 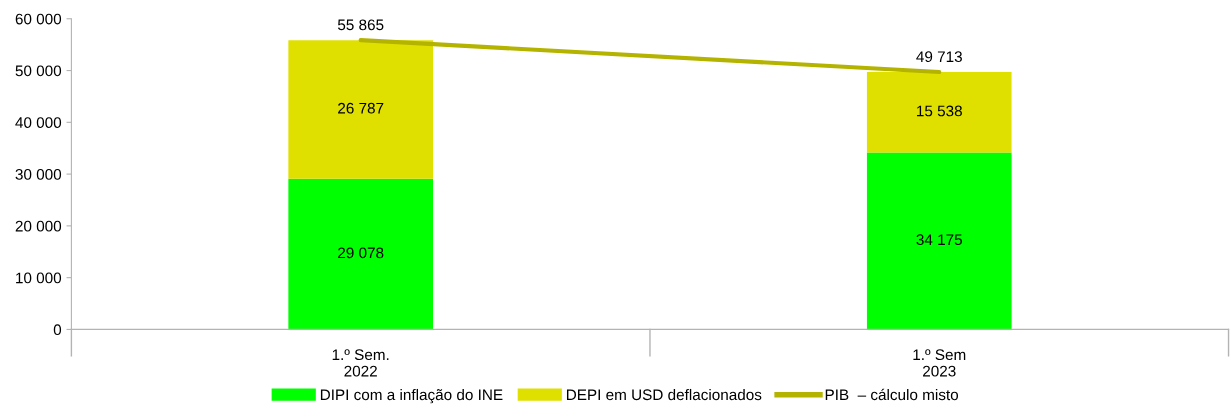 What do you see at coordinates (38, 174) in the screenshot?
I see `y-tick-label: 30 000` at bounding box center [38, 174].